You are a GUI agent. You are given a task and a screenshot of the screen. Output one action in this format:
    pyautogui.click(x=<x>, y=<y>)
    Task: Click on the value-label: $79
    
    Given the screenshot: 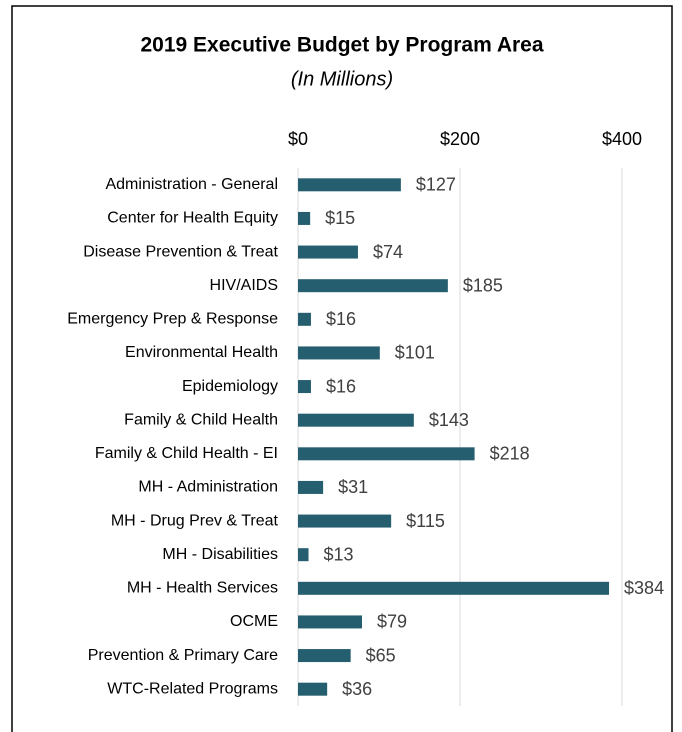 What is the action you would take?
    pyautogui.click(x=392, y=622)
    